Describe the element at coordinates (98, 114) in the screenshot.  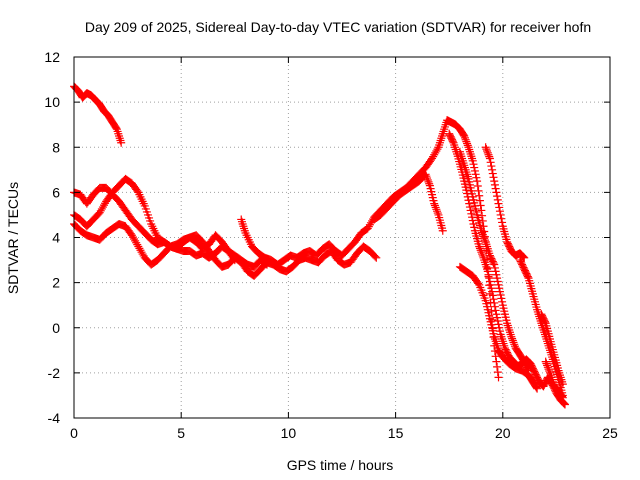
I see `series-track-a` at that location.